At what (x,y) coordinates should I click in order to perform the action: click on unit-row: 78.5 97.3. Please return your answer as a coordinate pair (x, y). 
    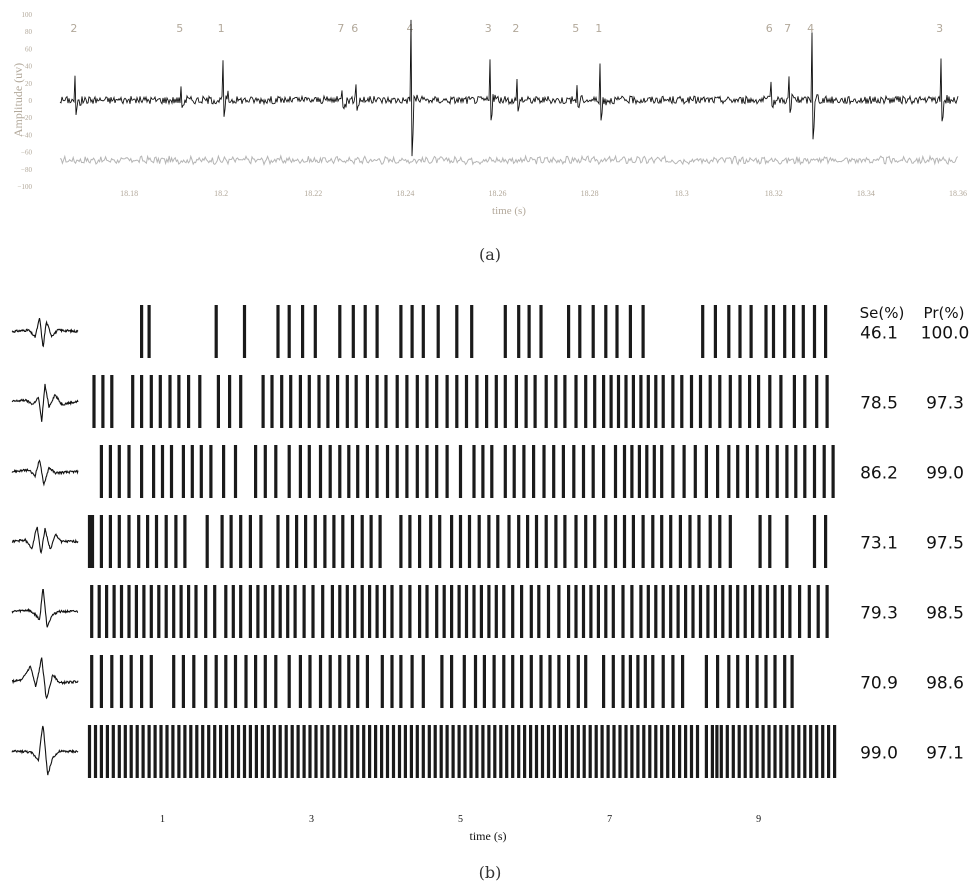
    Looking at the image, I should click on (487, 401).